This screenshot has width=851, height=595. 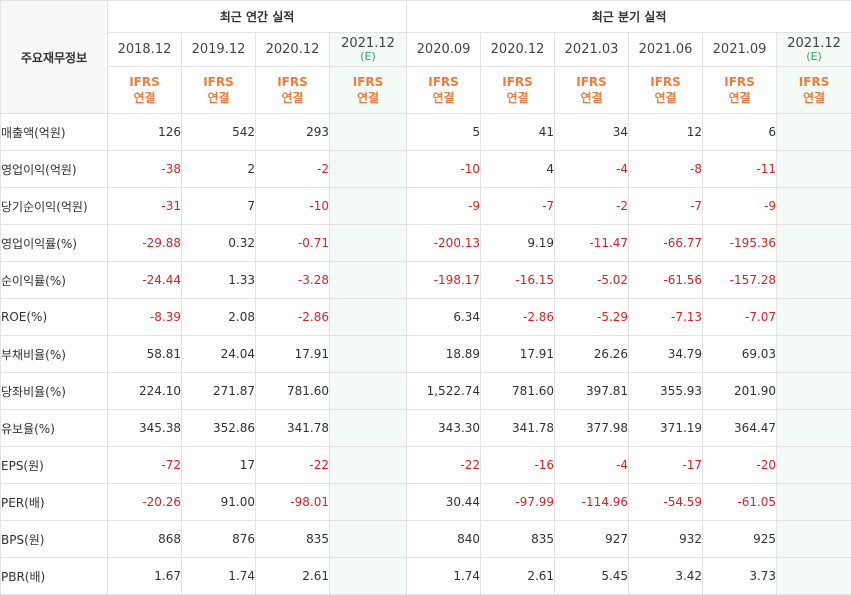 What do you see at coordinates (219, 391) in the screenshot?
I see `table-cell: 271.87` at bounding box center [219, 391].